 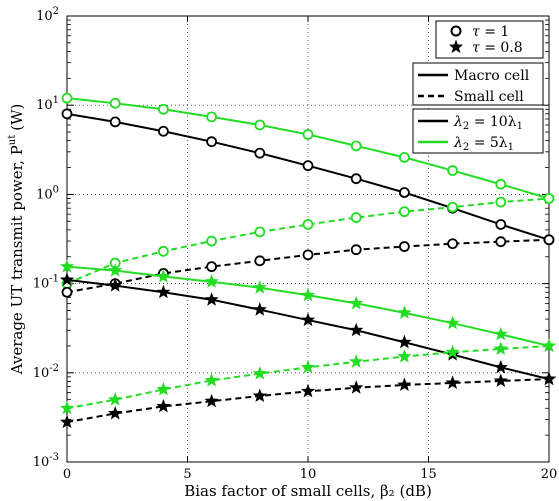 I want to click on y-axis-label: Average UT transmit power, Put (W), so click(x=16, y=240).